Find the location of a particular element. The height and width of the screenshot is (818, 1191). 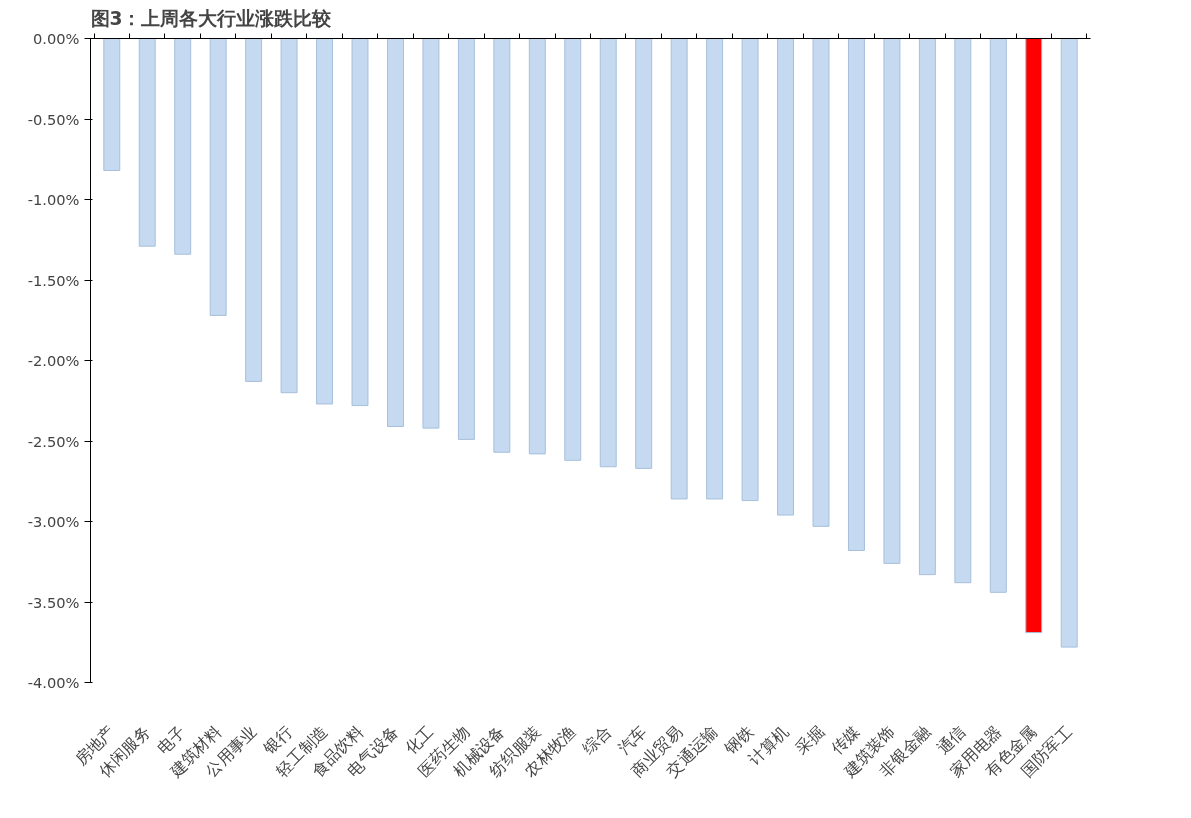

y-tick-label: -1.00% is located at coordinates (53, 199).